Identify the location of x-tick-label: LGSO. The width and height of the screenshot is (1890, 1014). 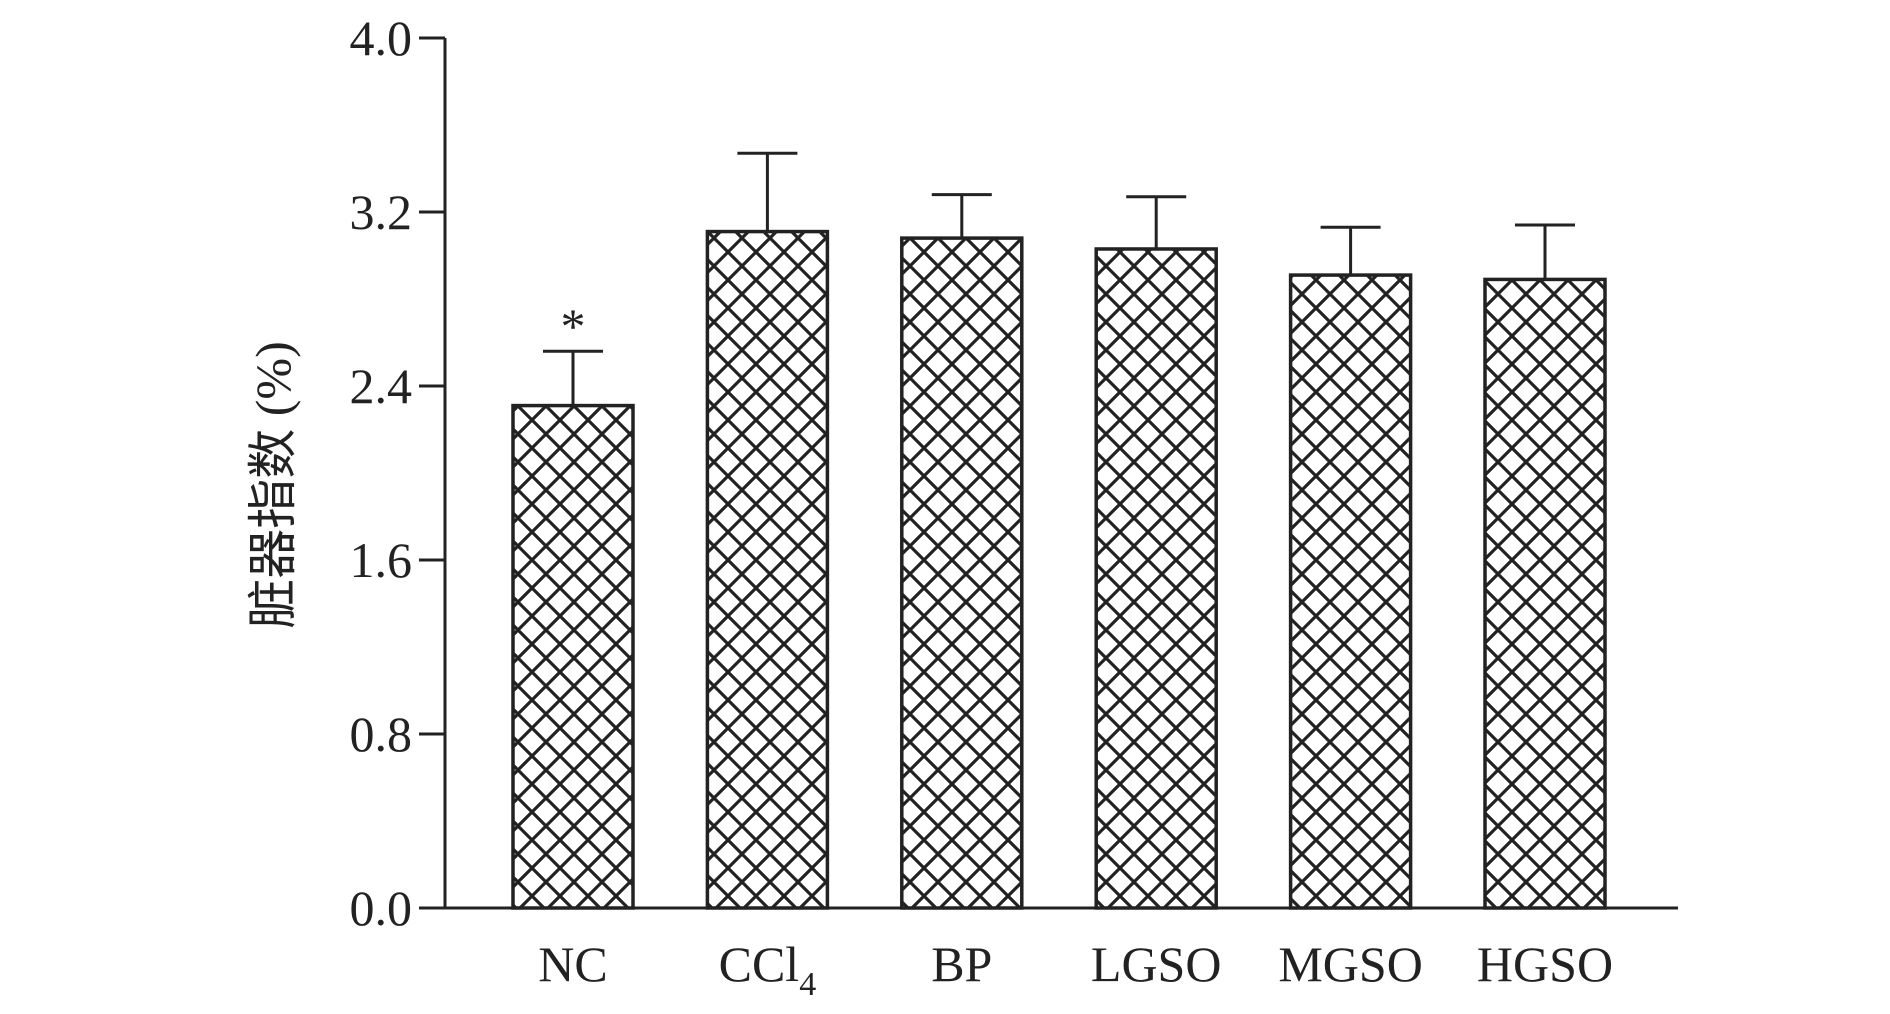
(1156, 964).